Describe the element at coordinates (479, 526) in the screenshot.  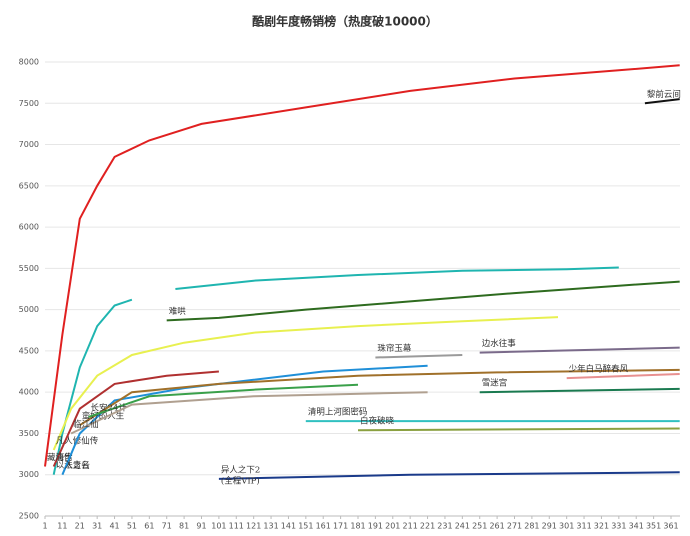
I see `x-tick-label: 251` at that location.